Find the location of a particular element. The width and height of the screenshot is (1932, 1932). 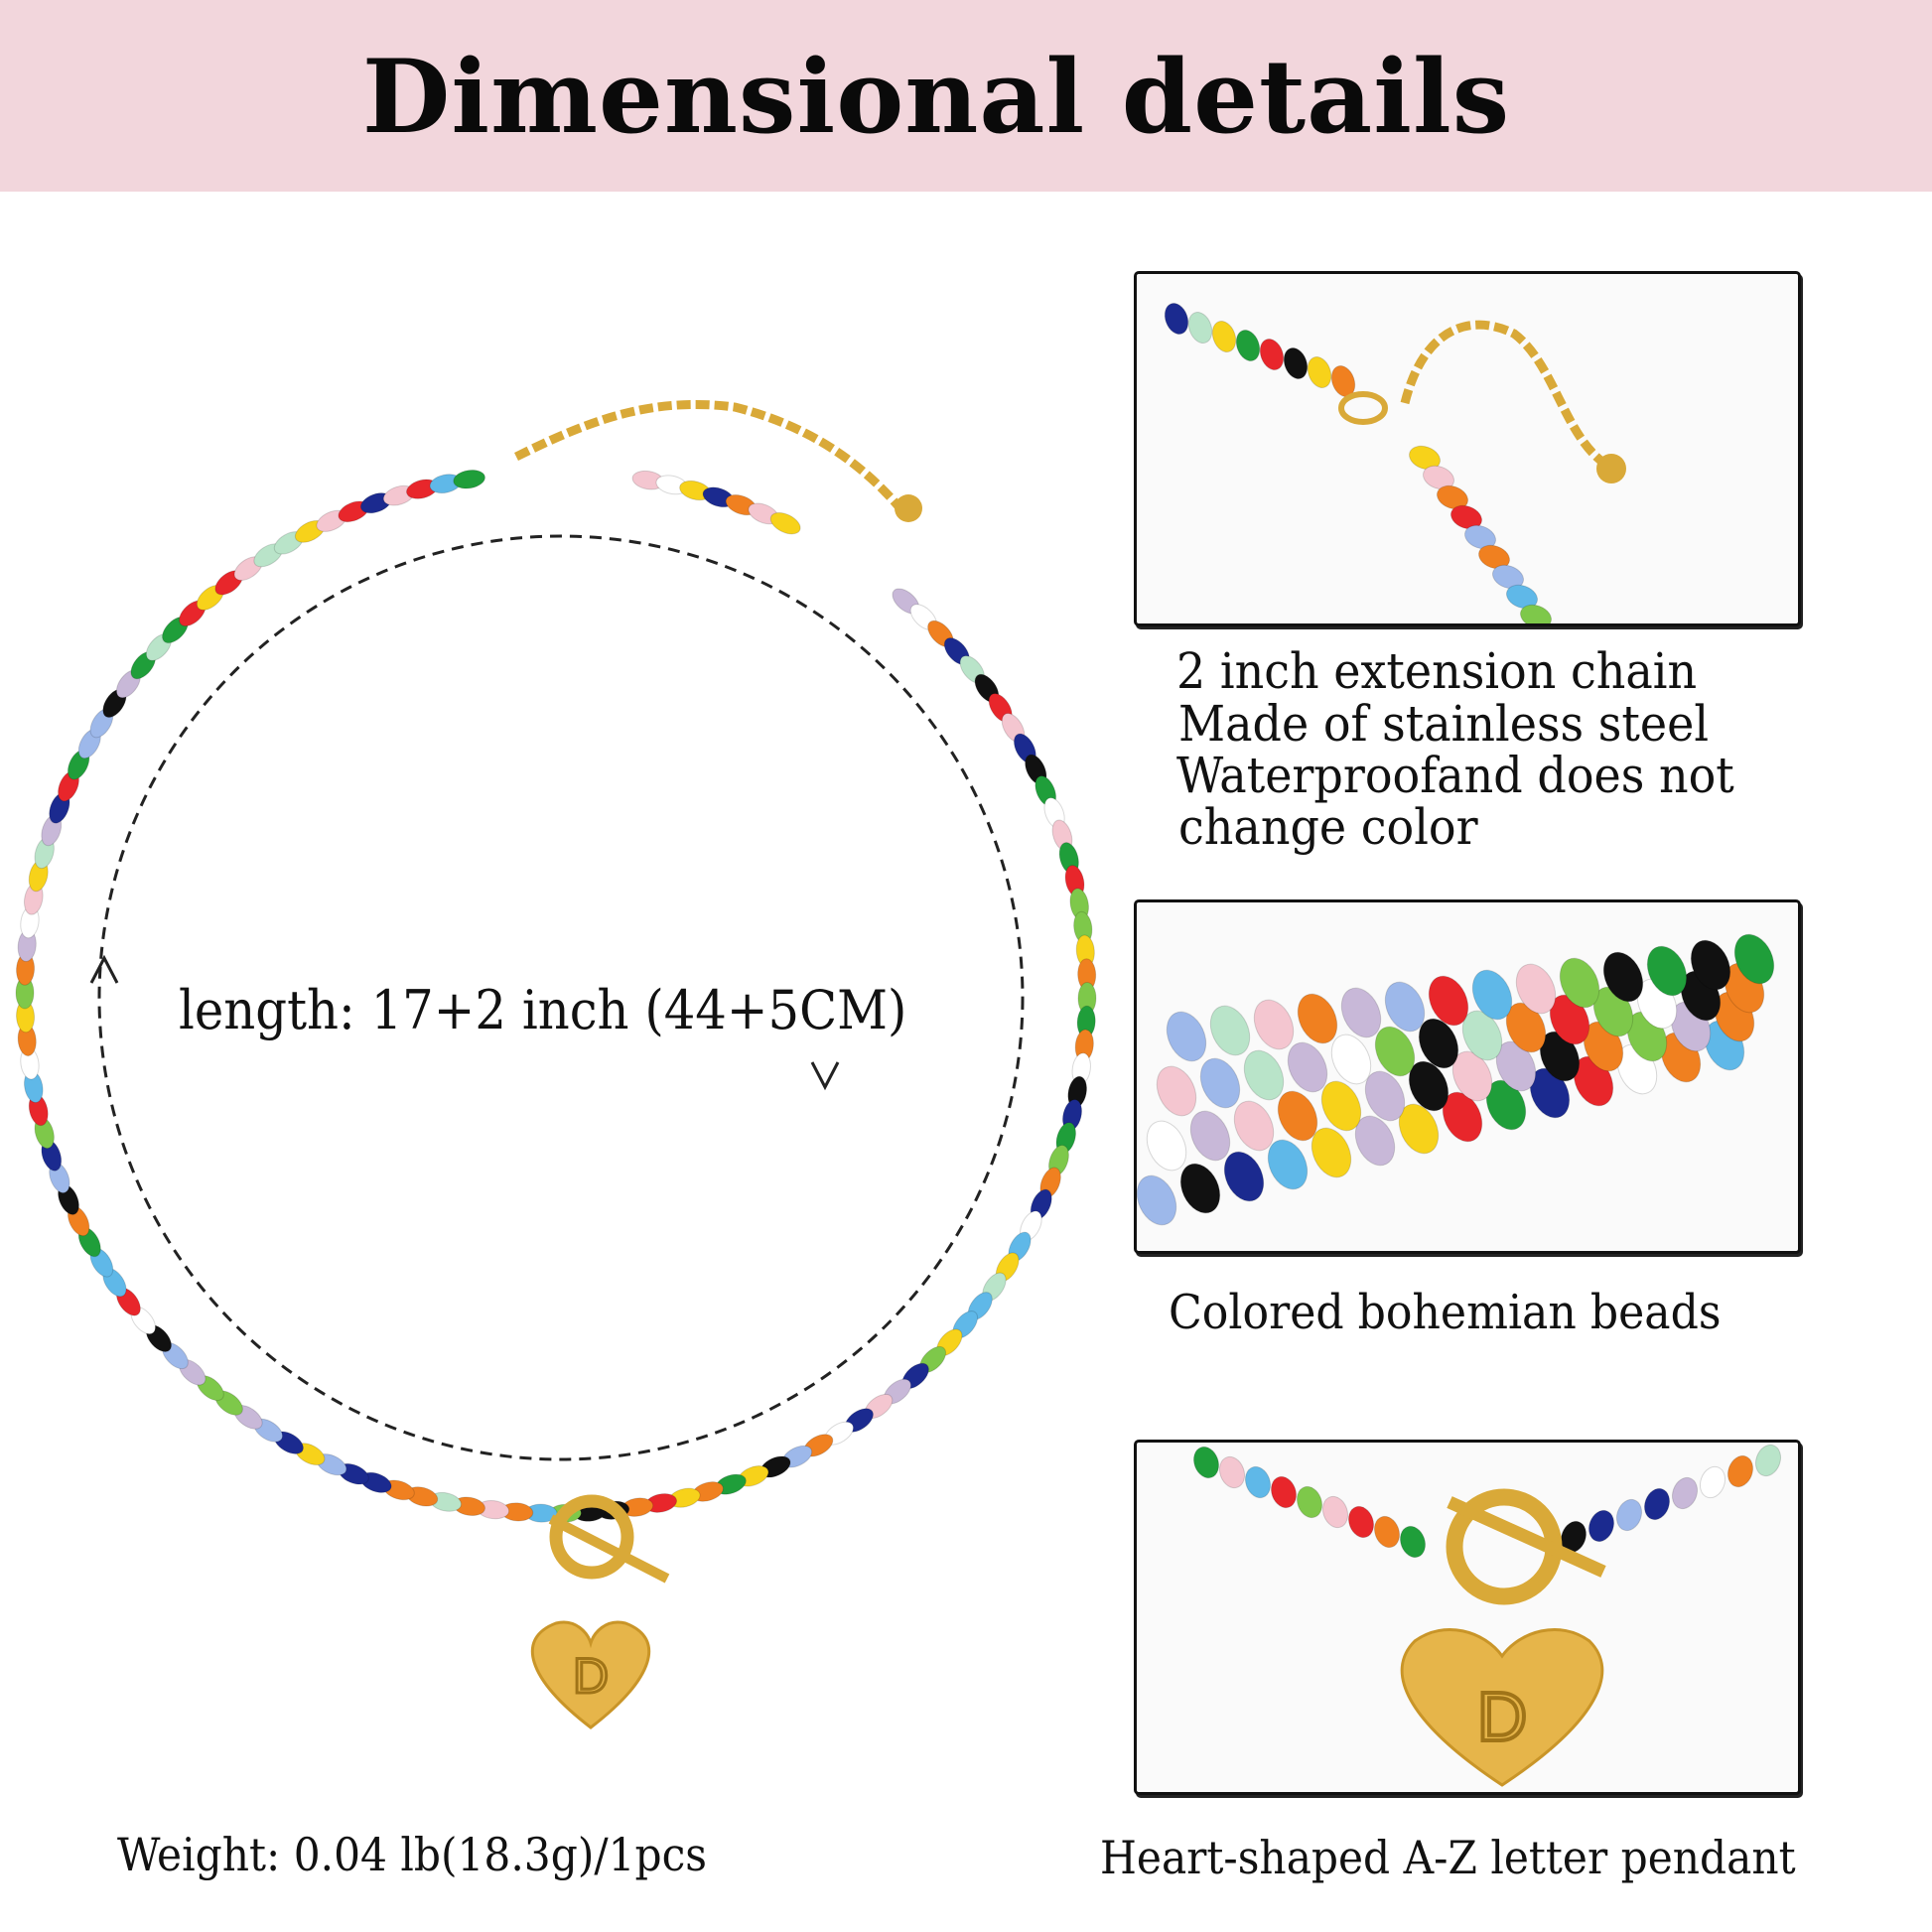

extension-caption-line-4: change color is located at coordinates (1328, 827).